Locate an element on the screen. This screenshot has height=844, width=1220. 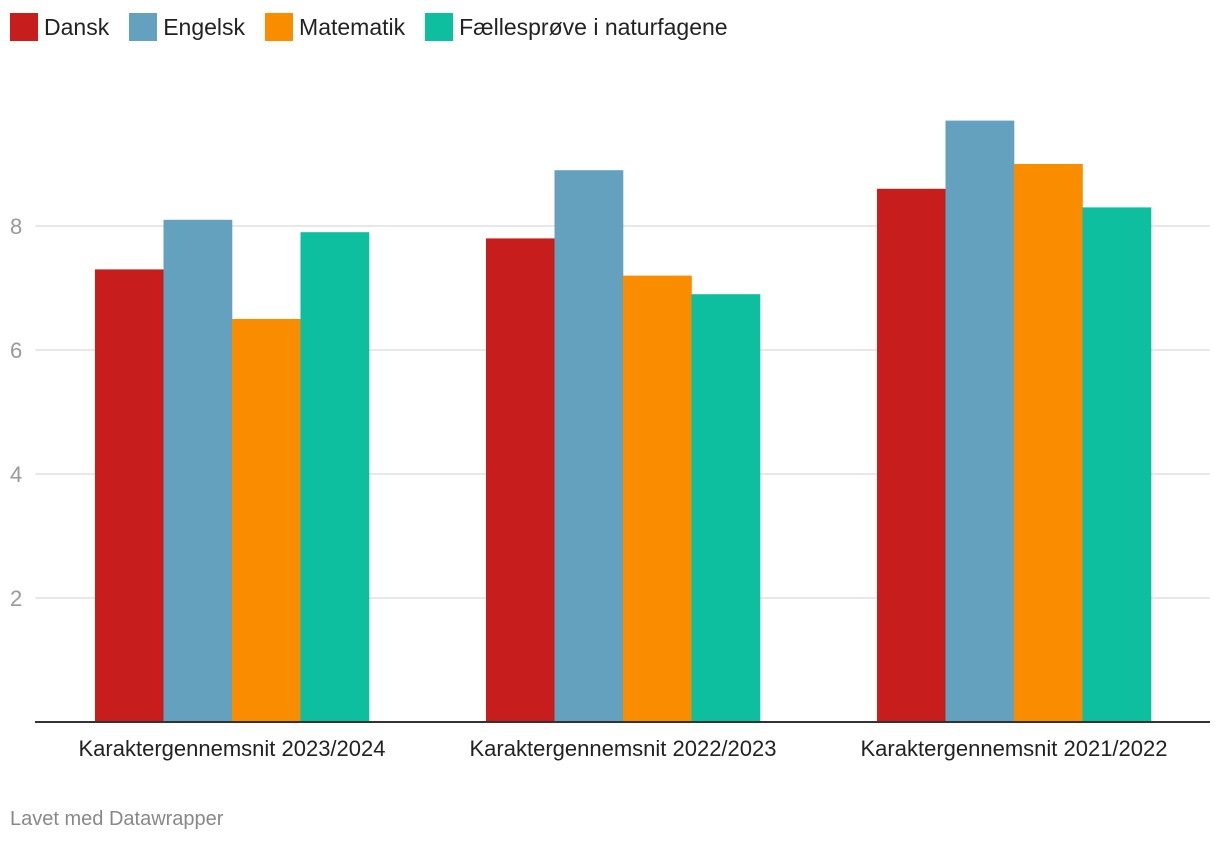
legend-item-dansk: Dansk is located at coordinates (59, 27).